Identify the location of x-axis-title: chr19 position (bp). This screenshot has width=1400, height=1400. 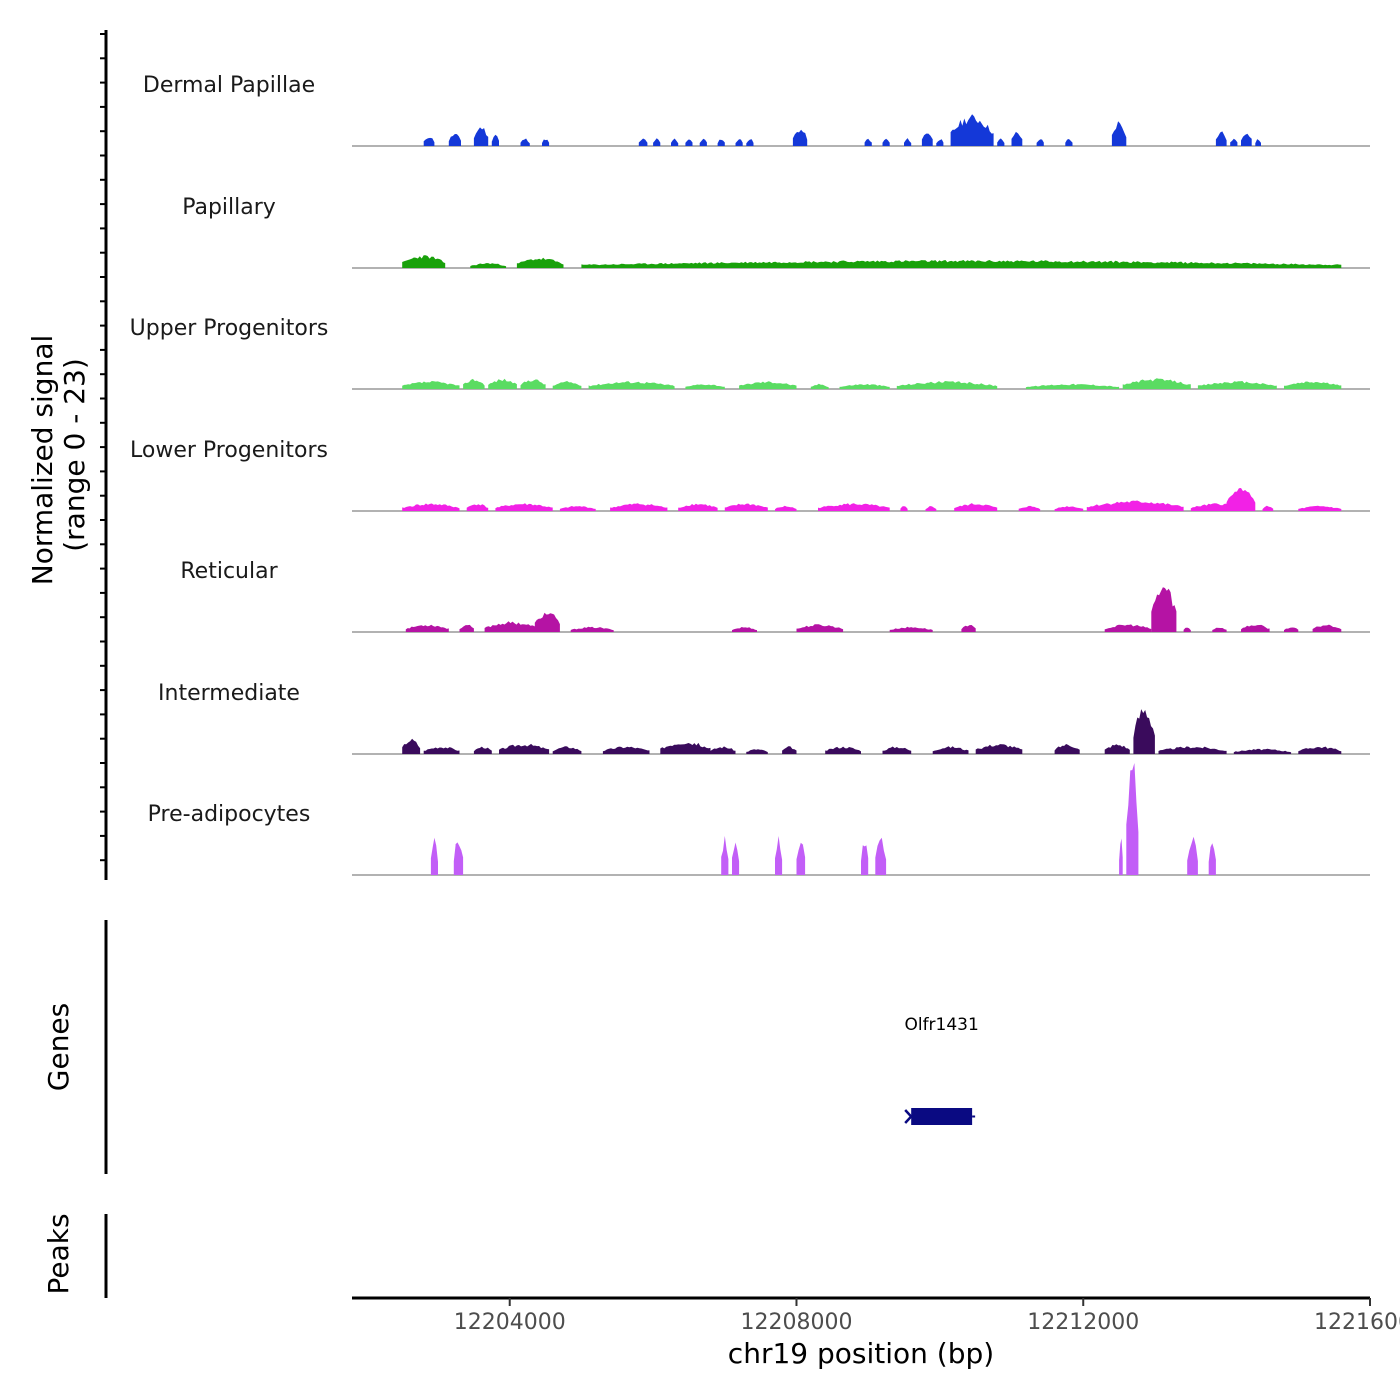
(861, 1353).